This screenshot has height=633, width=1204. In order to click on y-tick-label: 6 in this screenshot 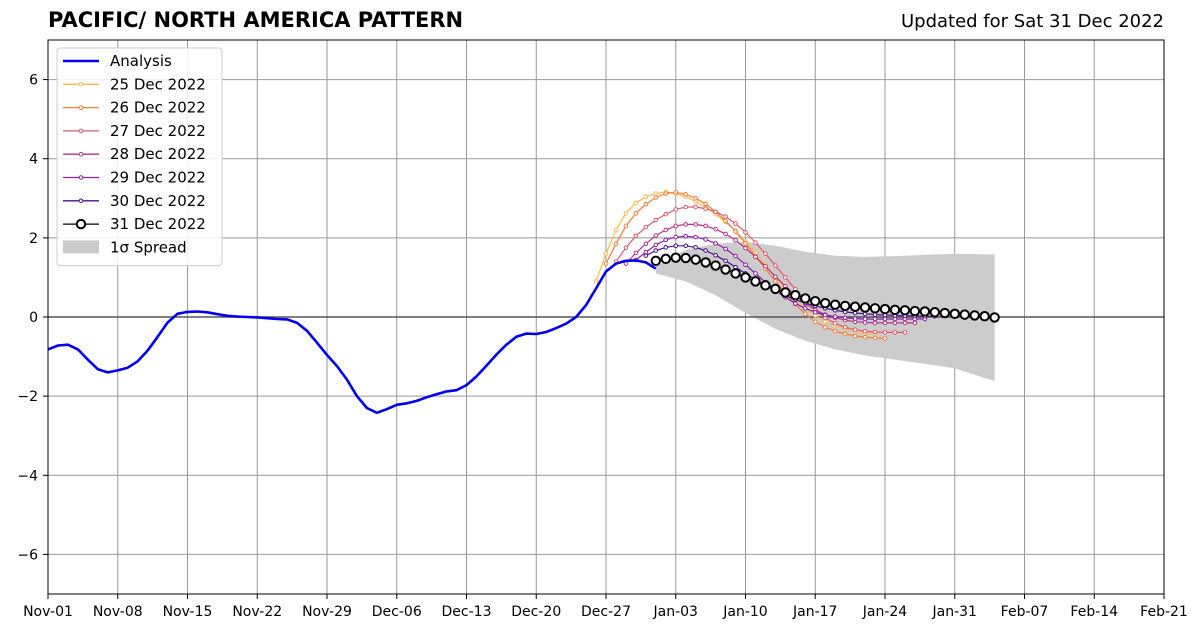, I will do `click(33, 81)`.